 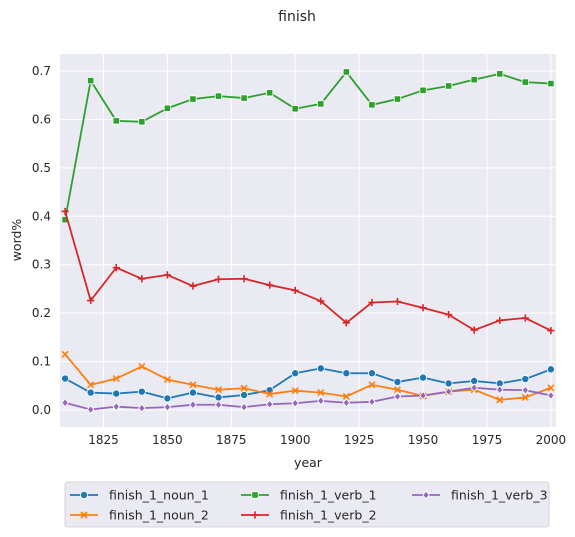 I want to click on y-tick-label: 0.4, so click(x=41, y=216).